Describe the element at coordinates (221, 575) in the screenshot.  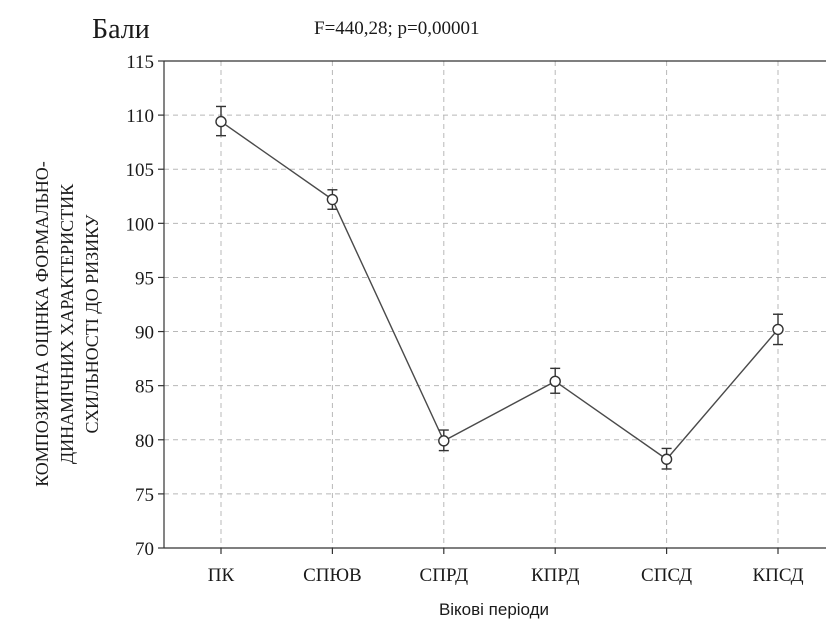
I see `x-tick-label: ПК` at that location.